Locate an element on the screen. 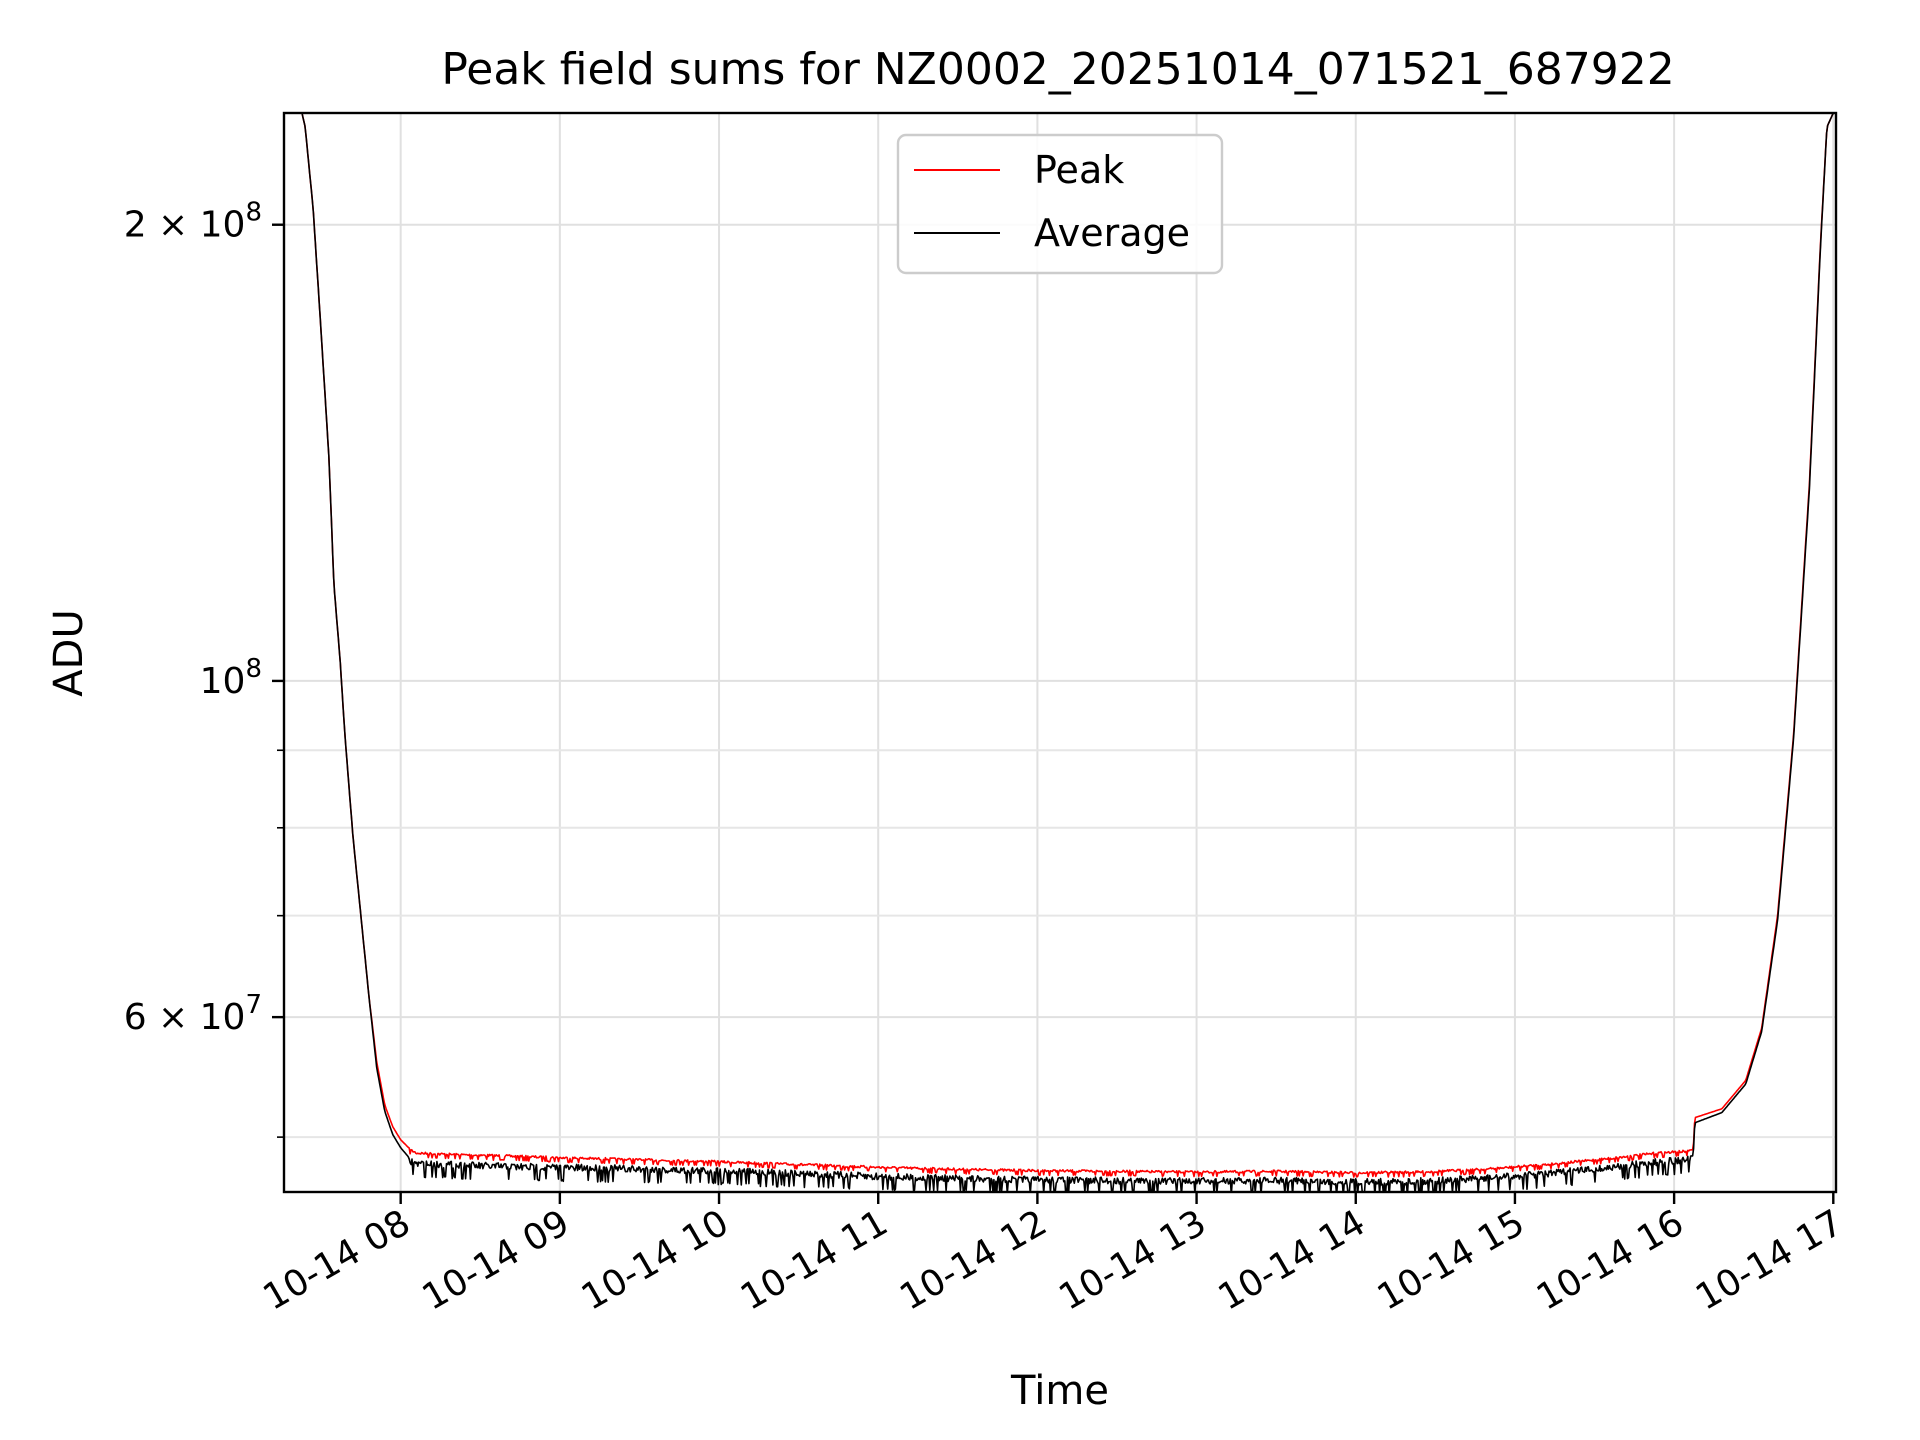 This screenshot has height=1440, width=1920. legend-peak-label: Peak is located at coordinates (1079, 170).